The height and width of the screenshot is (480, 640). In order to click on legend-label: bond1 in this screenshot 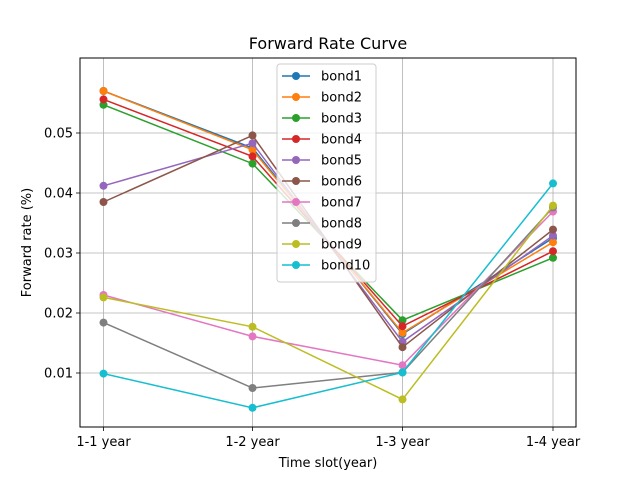, I will do `click(341, 77)`.